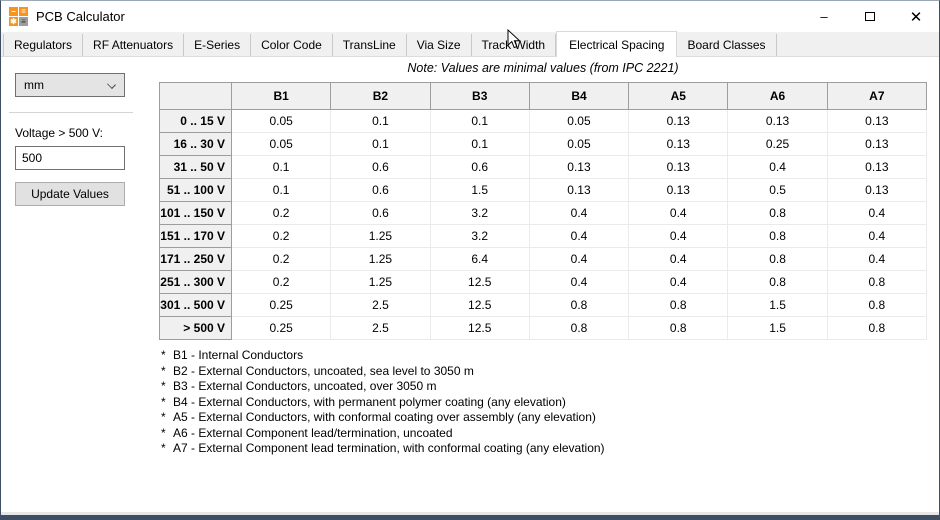 Image resolution: width=940 pixels, height=520 pixels. What do you see at coordinates (70, 158) in the screenshot?
I see `voltage-input` at bounding box center [70, 158].